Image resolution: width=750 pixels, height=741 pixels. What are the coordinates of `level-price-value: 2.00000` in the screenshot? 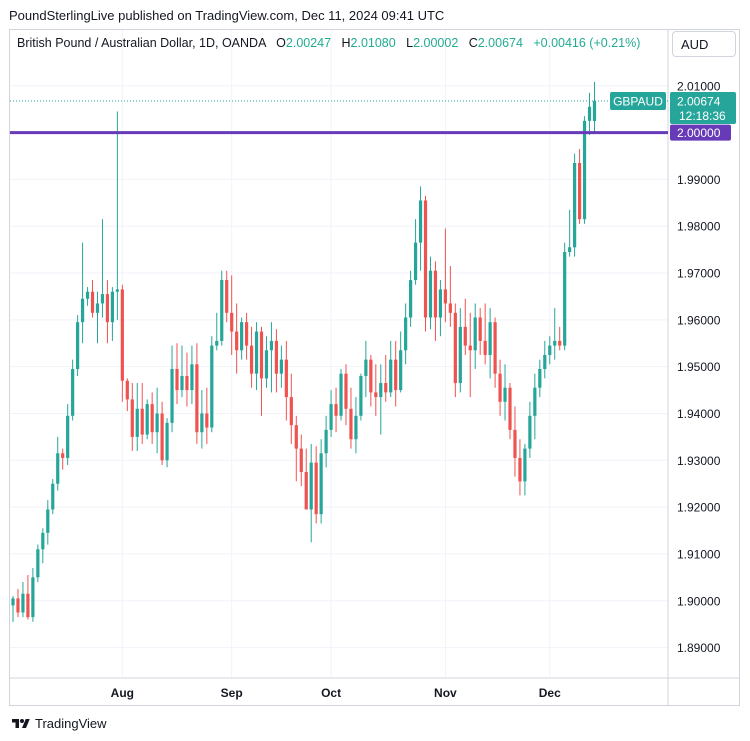 It's located at (699, 133).